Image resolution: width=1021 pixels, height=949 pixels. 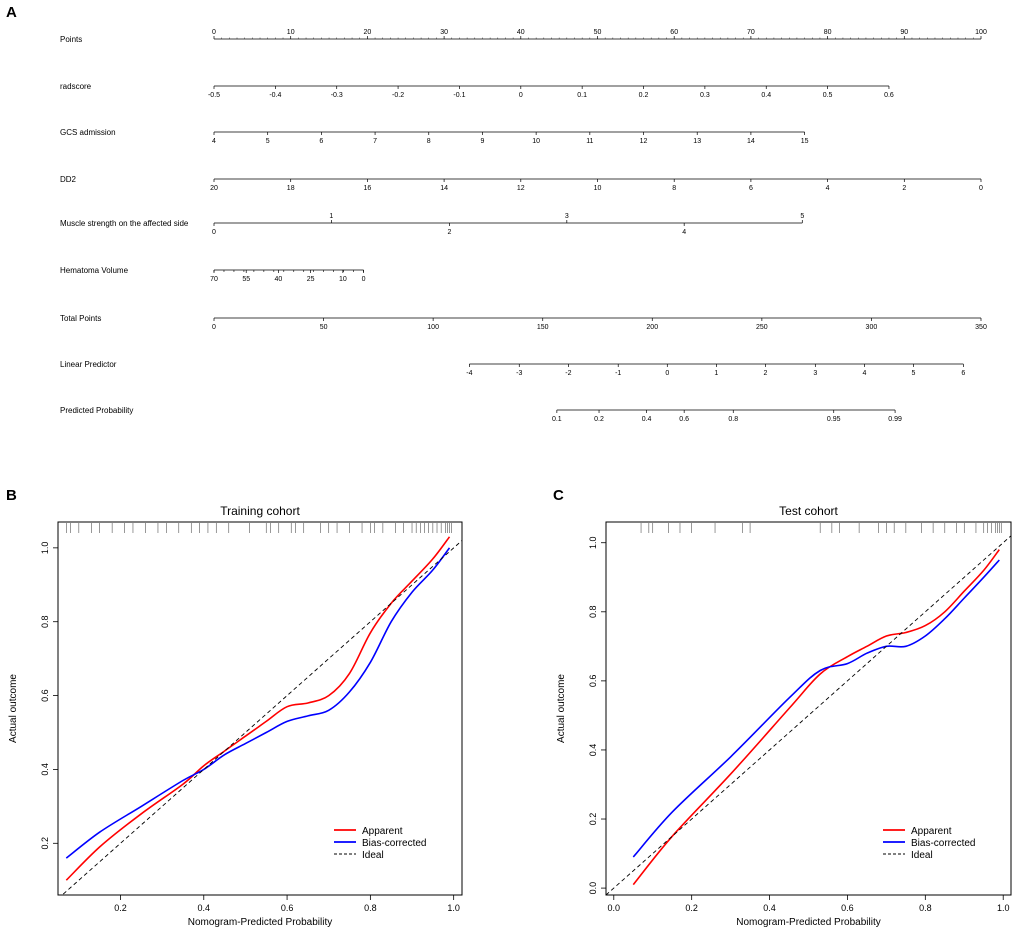 I want to click on tick-label: 6, so click(x=321, y=141).